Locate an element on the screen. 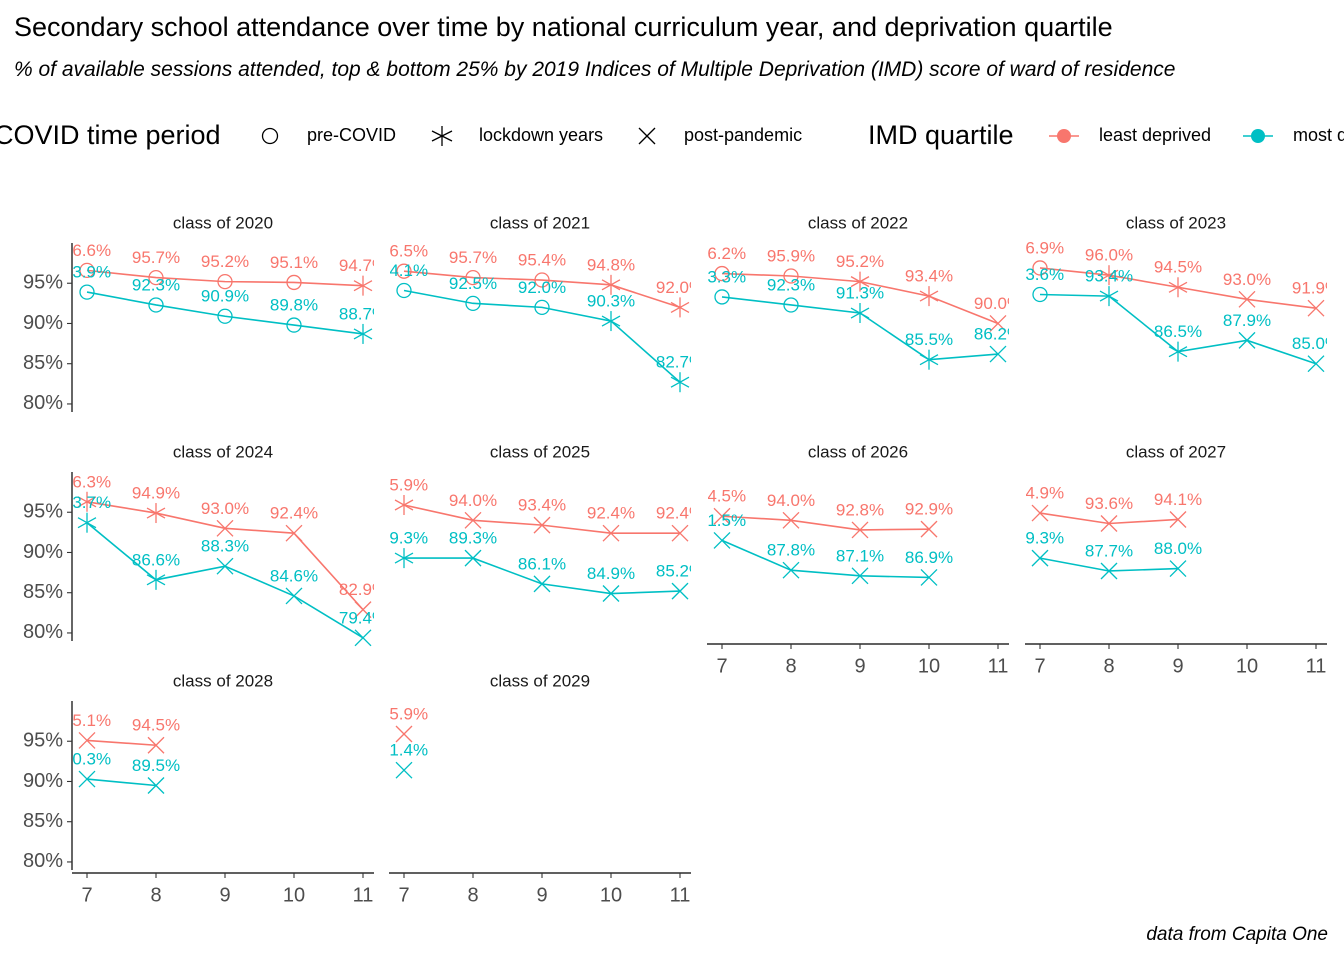  data-label: 94.0% is located at coordinates (473, 500).